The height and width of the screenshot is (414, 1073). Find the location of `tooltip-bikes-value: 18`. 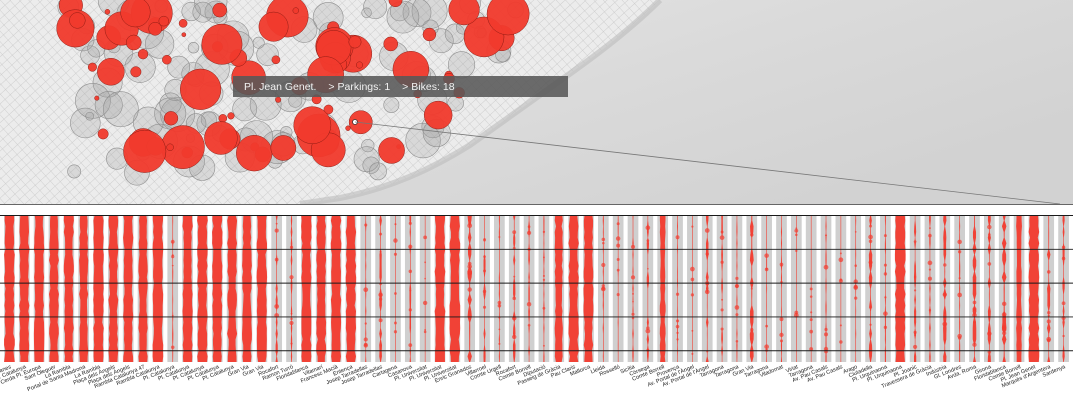

tooltip-bikes-value: 18 is located at coordinates (448, 86).